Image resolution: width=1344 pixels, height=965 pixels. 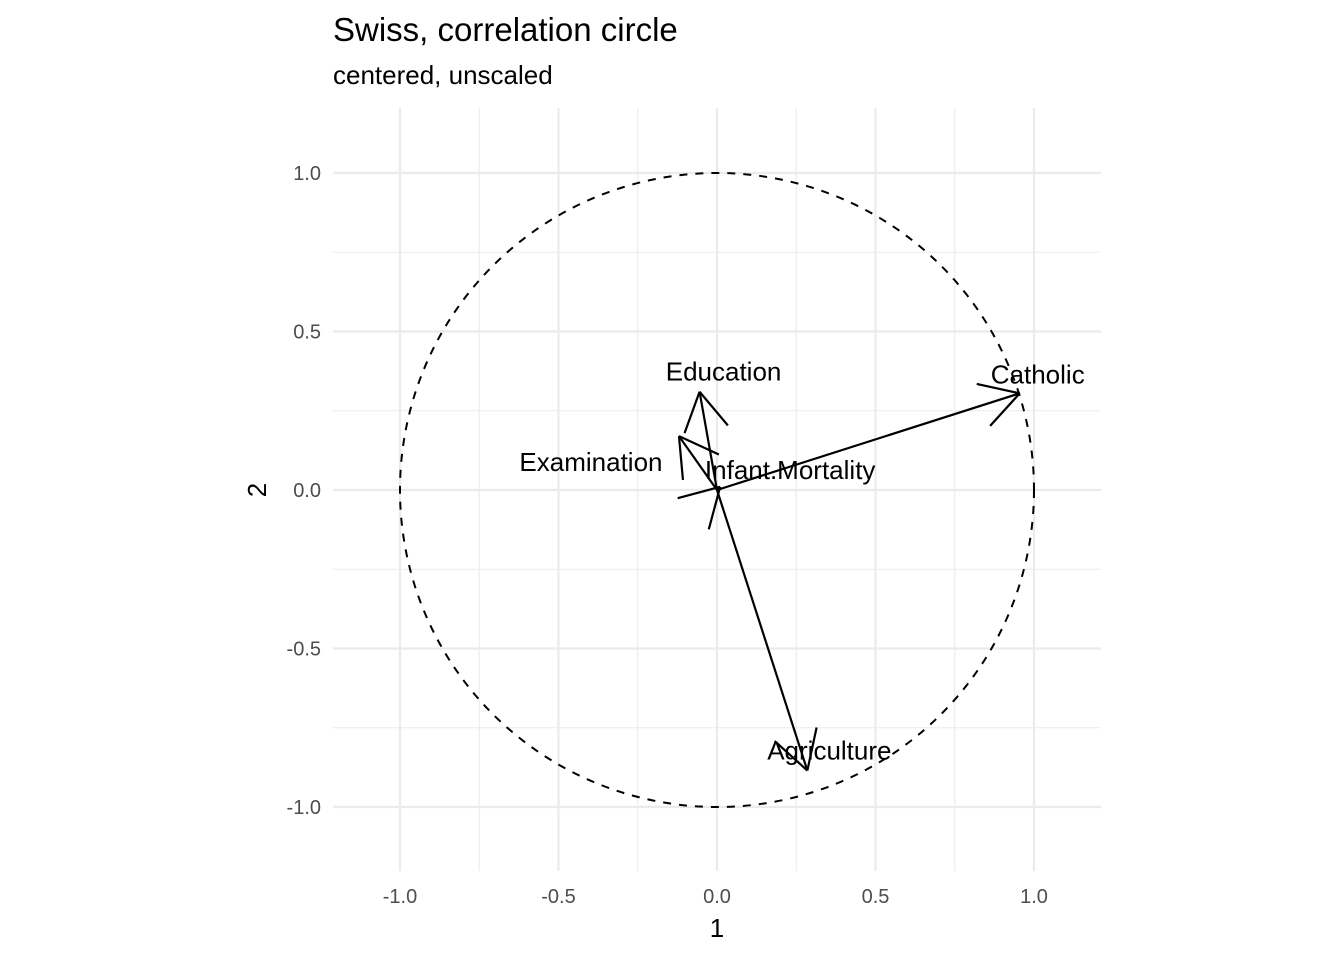 I want to click on y-tick-label: -0.5, so click(x=304, y=650).